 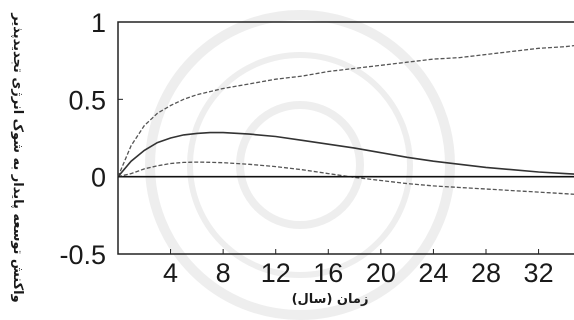 I want to click on x-tick-label: 8, so click(x=223, y=273).